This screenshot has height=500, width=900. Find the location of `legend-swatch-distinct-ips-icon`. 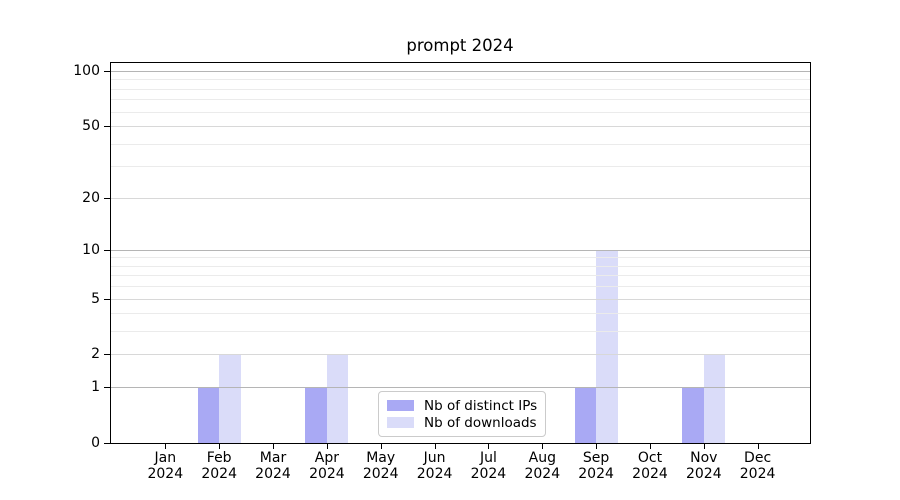

legend-swatch-distinct-ips-icon is located at coordinates (400, 405).